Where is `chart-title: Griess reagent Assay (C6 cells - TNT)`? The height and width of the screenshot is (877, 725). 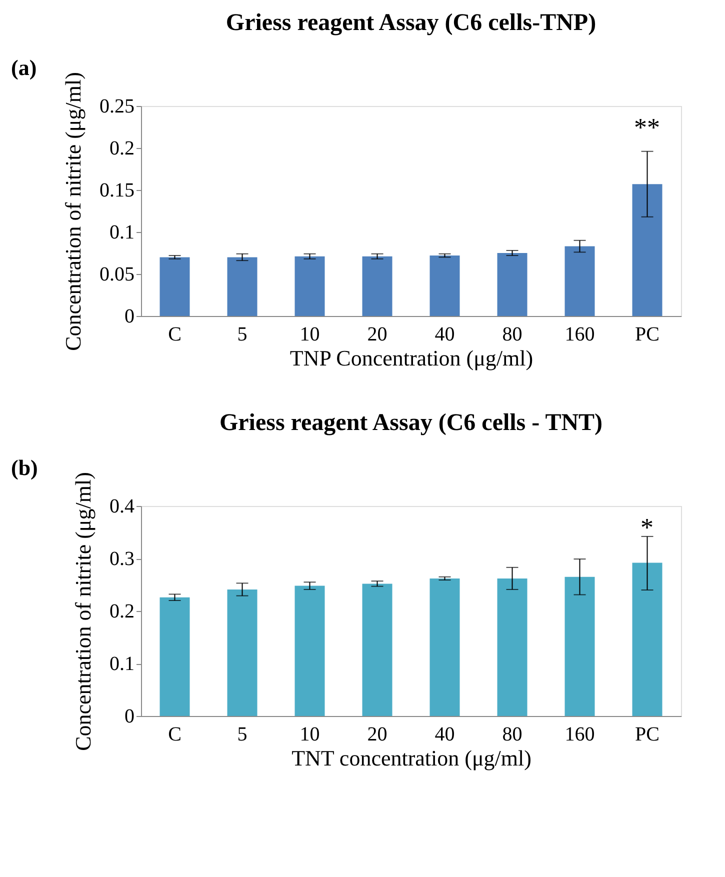 chart-title: Griess reagent Assay (C6 cells - TNT) is located at coordinates (411, 423).